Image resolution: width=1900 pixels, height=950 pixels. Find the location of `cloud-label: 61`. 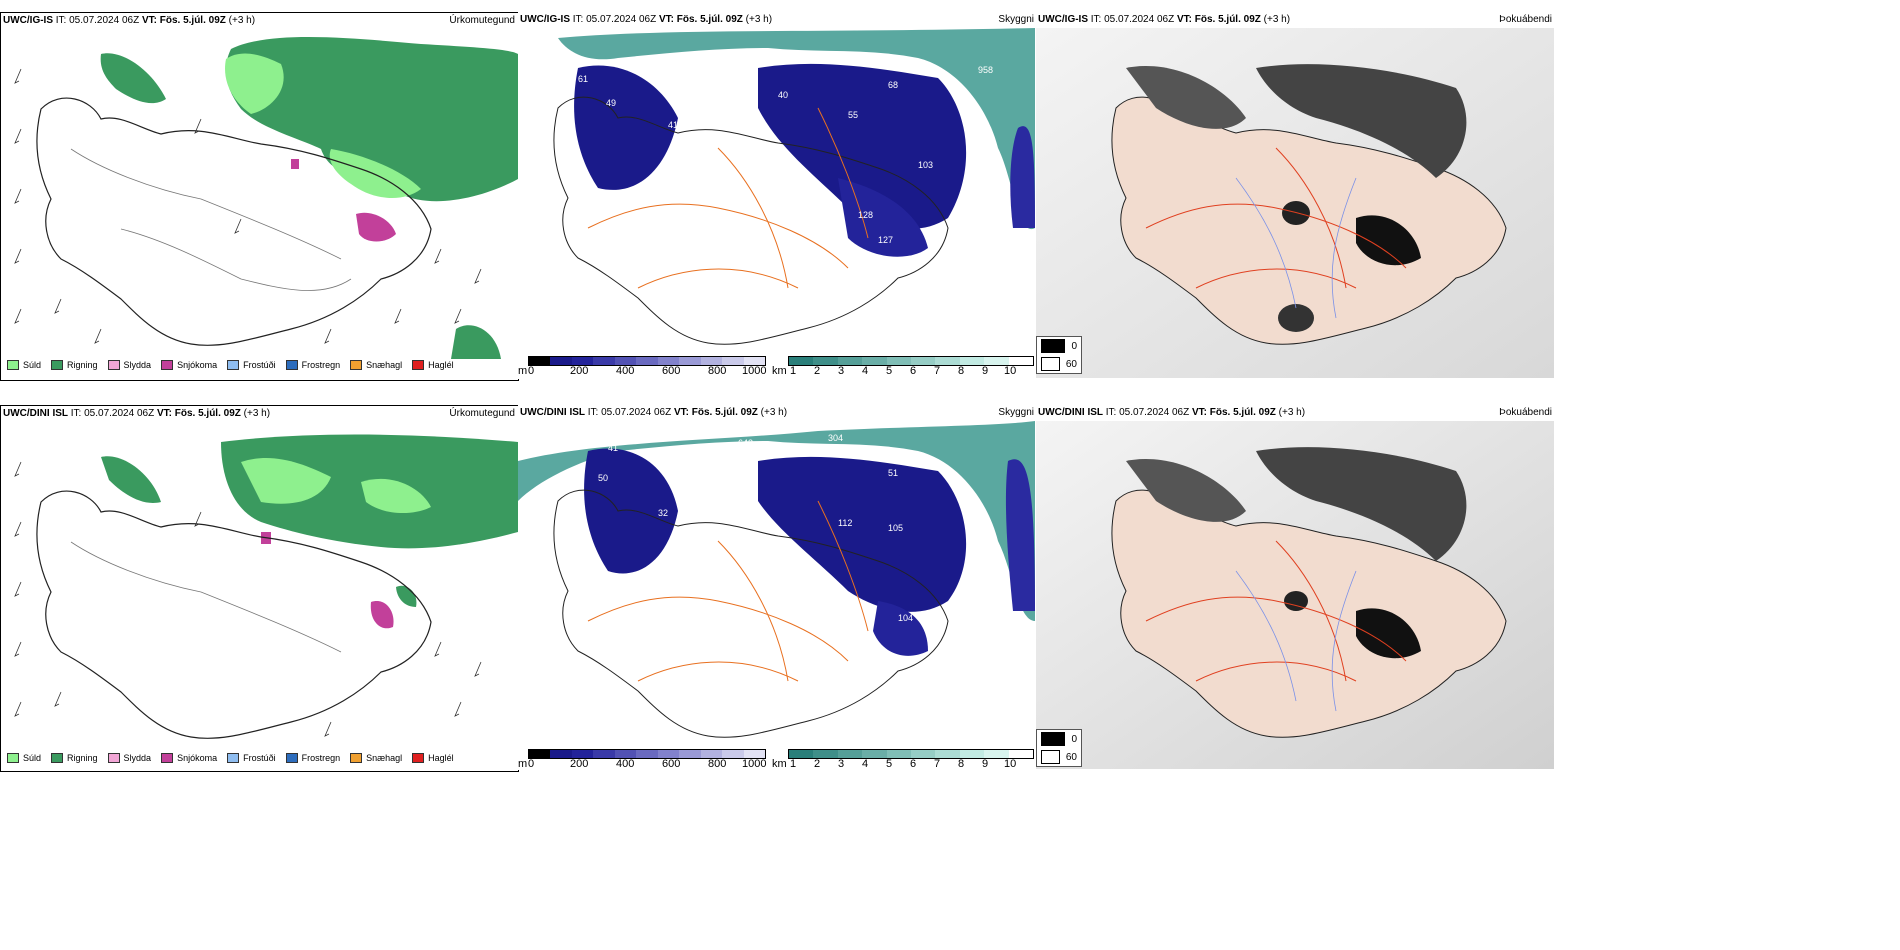

cloud-label: 61 is located at coordinates (583, 79).